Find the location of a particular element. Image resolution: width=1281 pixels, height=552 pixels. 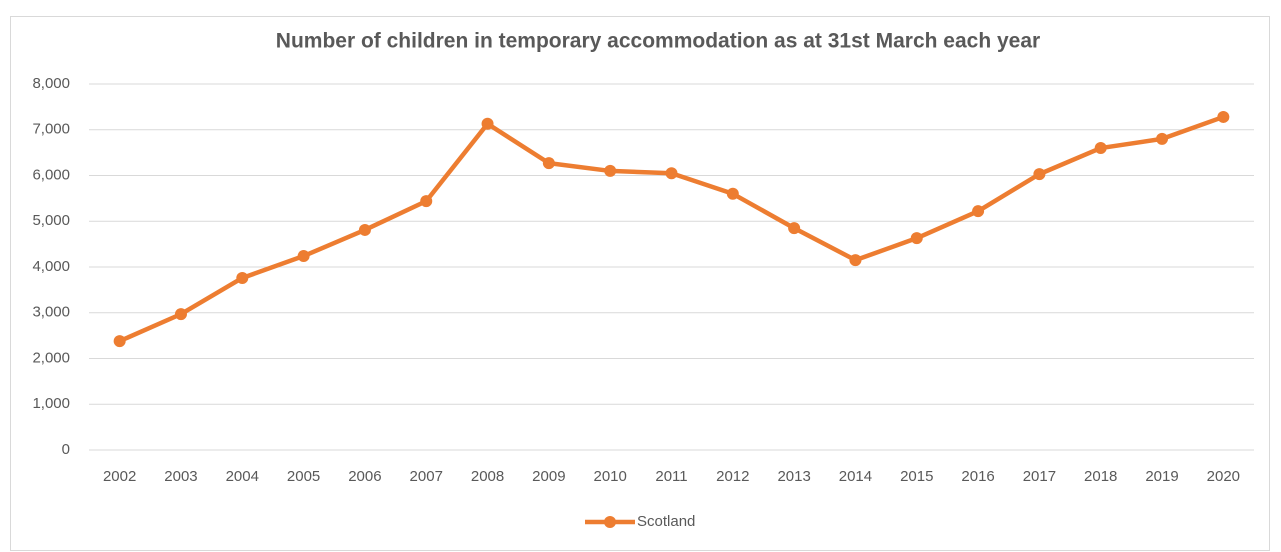

y-tick-label: 3,000 is located at coordinates (51, 312).